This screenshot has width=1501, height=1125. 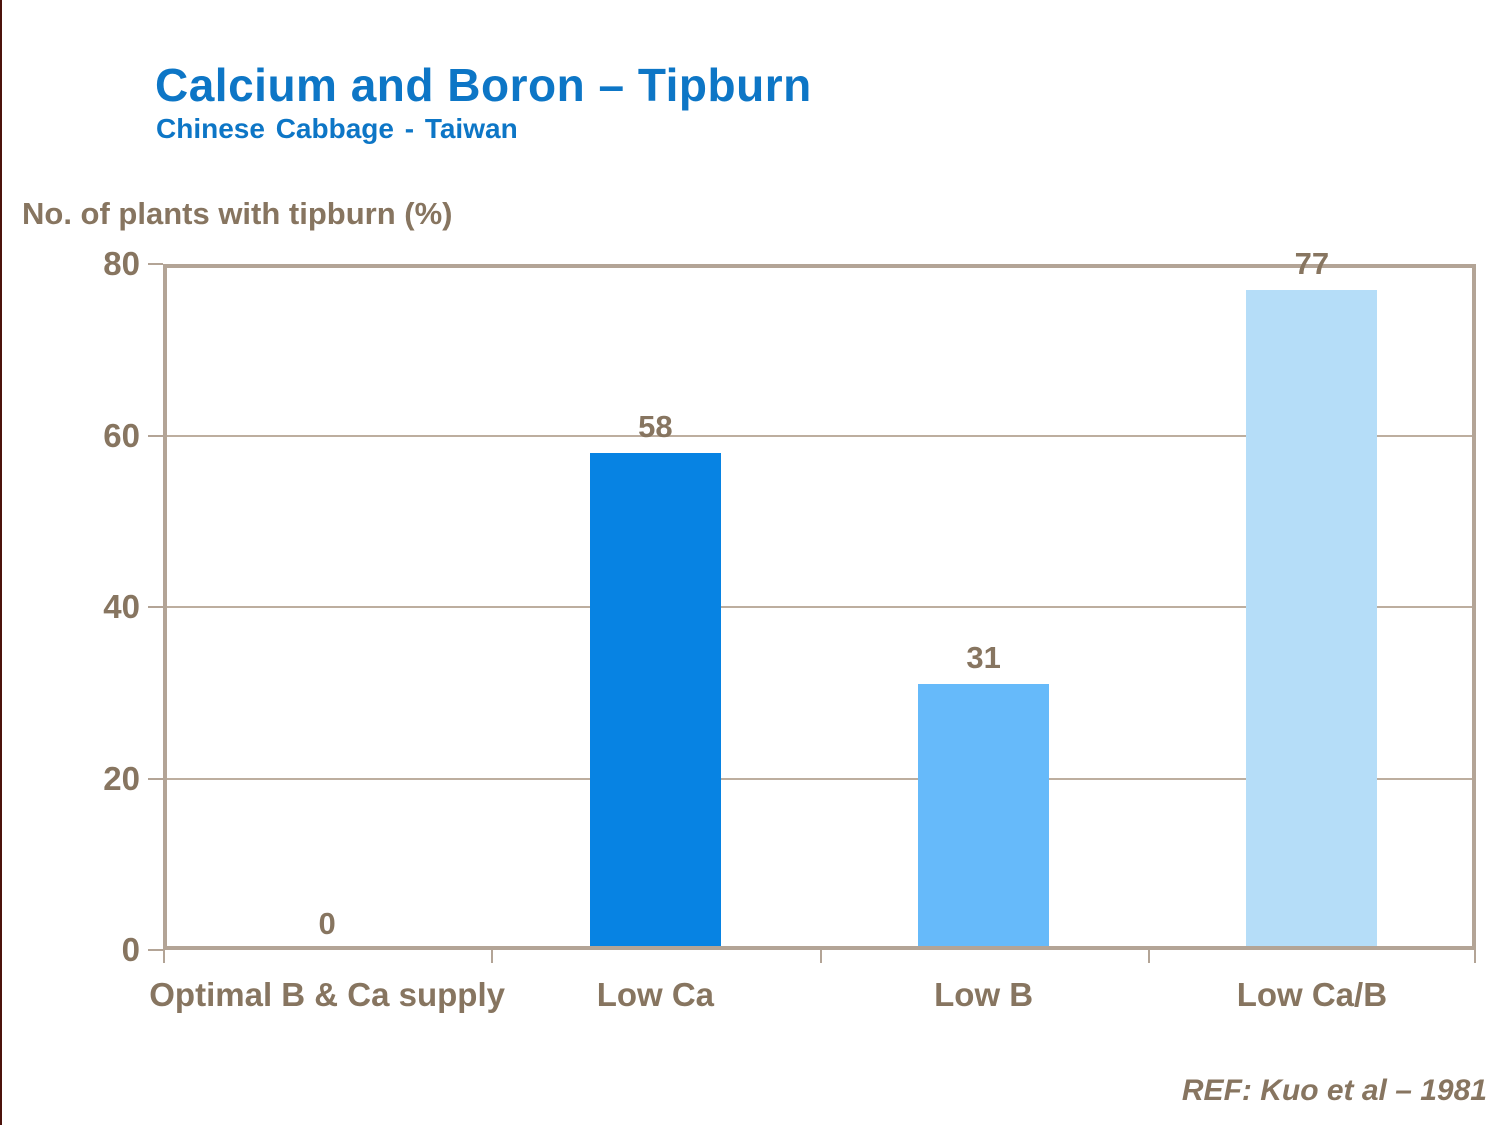 I want to click on bar-value-label: 58, so click(x=655, y=426).